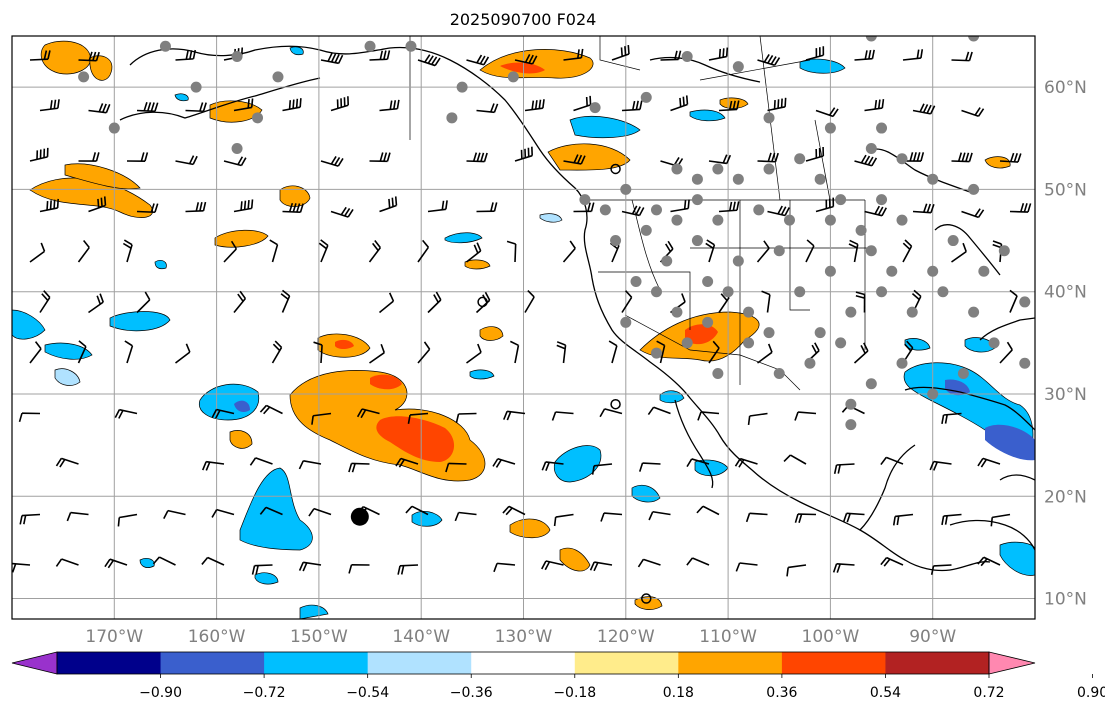  I want to click on colorbar-outline, so click(523, 663).